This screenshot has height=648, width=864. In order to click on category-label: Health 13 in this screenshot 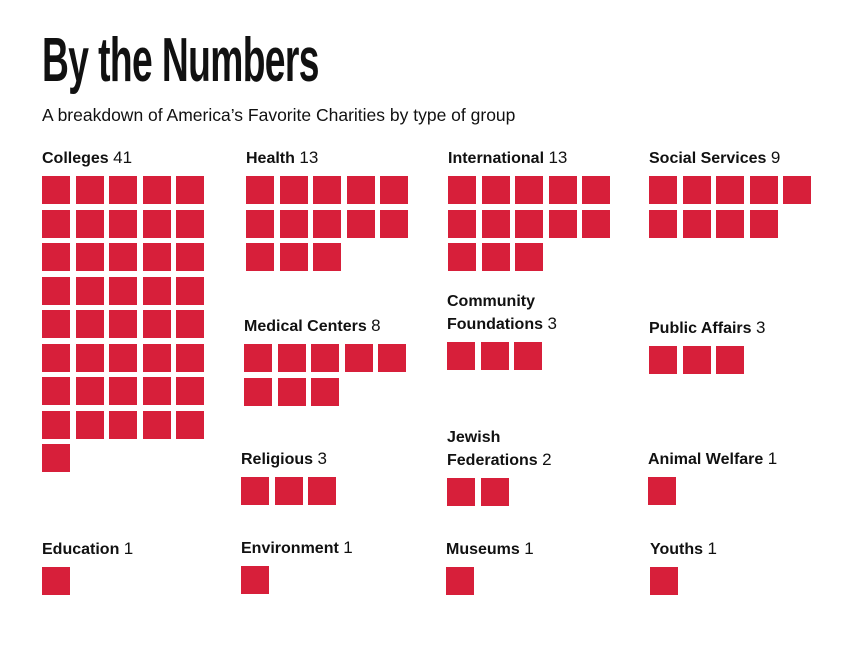, I will do `click(327, 158)`.